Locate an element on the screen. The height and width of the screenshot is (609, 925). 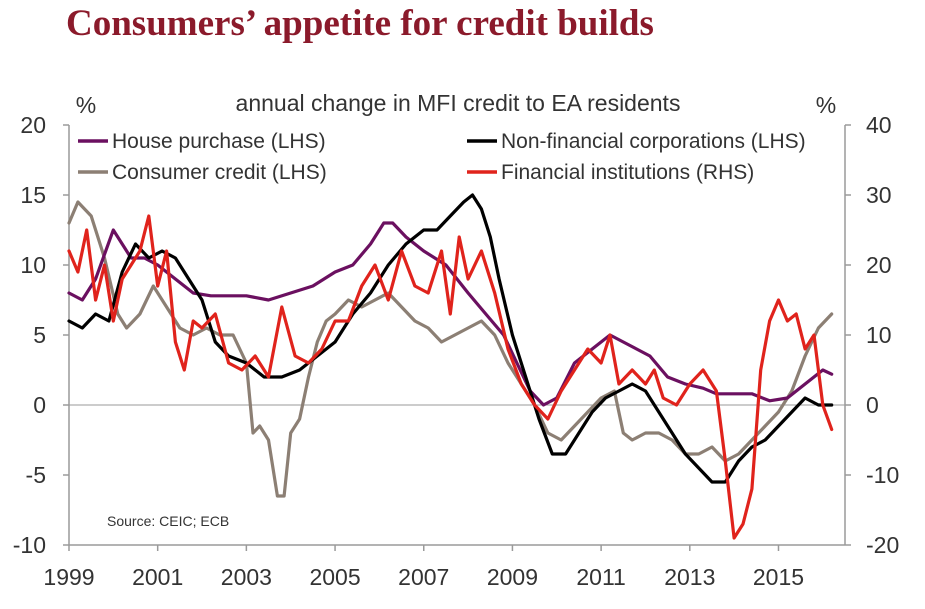
page-title: Consumers’ appetite for credit builds is located at coordinates (360, 23).